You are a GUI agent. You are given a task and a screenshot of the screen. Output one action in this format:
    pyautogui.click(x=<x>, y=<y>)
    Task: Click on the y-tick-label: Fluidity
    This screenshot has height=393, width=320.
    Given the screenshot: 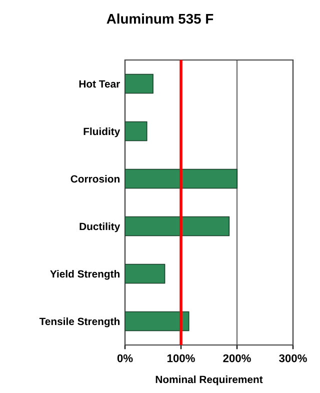 What is the action you would take?
    pyautogui.click(x=102, y=132)
    